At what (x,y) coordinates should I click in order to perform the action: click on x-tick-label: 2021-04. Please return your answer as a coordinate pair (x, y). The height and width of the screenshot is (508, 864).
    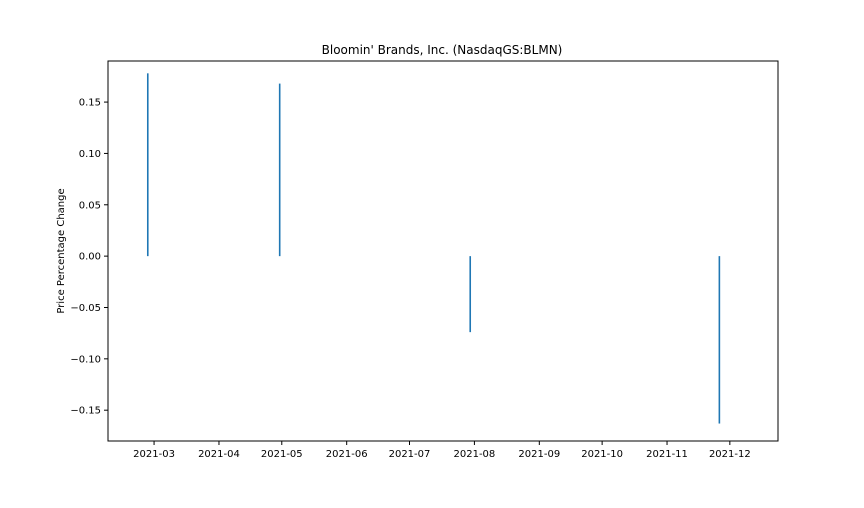
    Looking at the image, I should click on (219, 454).